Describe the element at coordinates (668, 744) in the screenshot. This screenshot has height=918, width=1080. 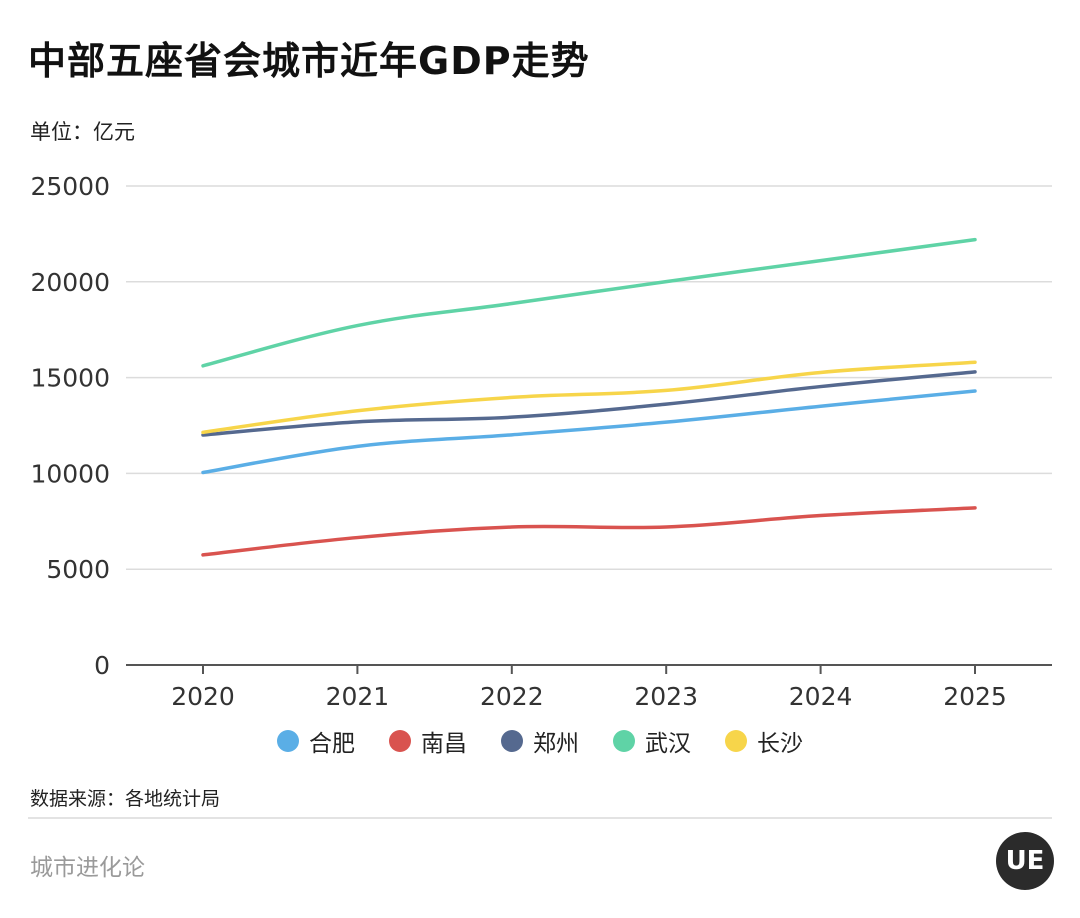
I see `legend-label: 武汉` at that location.